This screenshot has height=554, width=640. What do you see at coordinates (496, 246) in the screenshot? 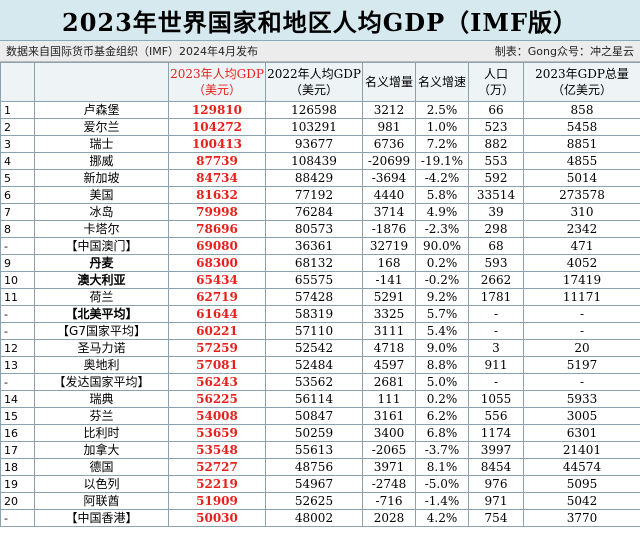
I see `population-cell: 68` at bounding box center [496, 246].